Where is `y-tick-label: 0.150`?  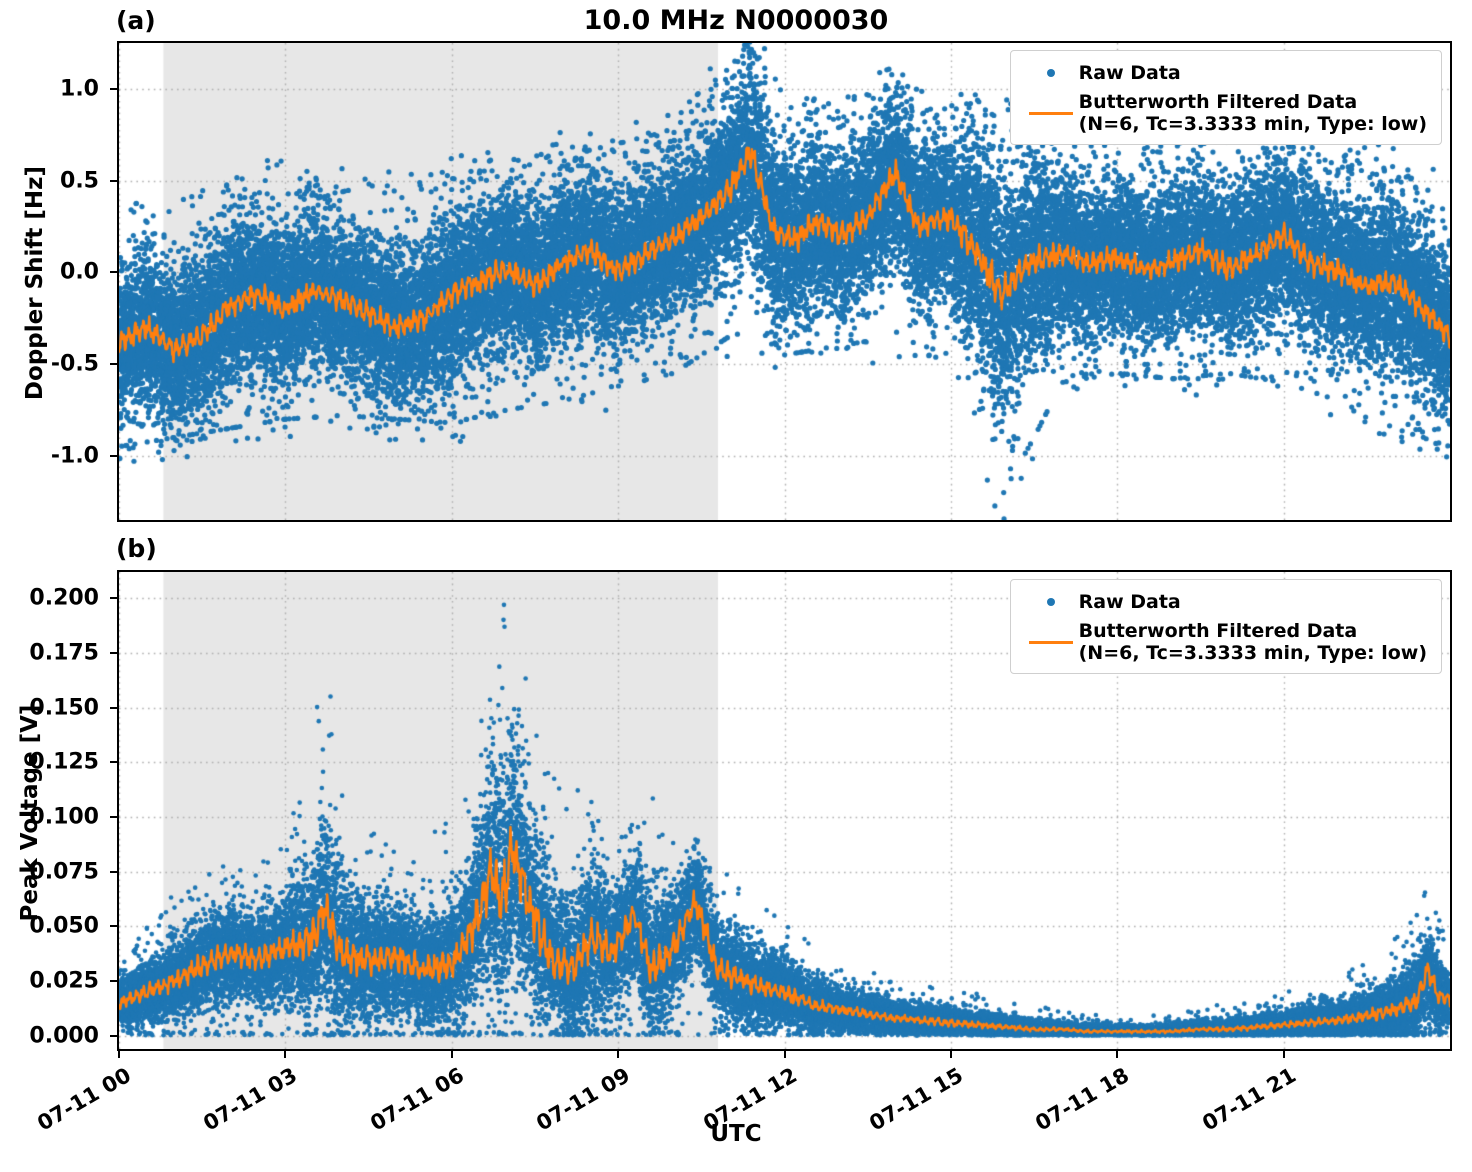 y-tick-label: 0.150 is located at coordinates (64, 708).